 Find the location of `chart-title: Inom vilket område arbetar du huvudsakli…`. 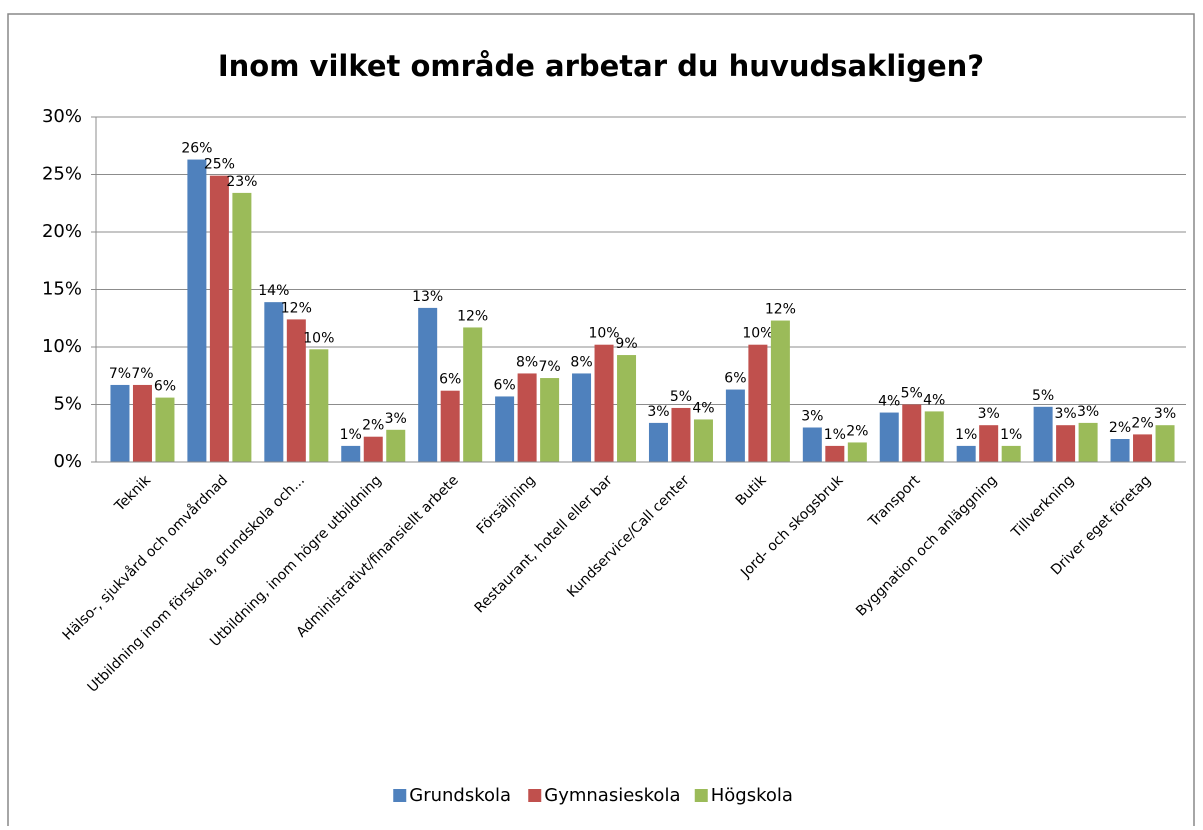

chart-title: Inom vilket område arbetar du huvudsakli… is located at coordinates (601, 66).